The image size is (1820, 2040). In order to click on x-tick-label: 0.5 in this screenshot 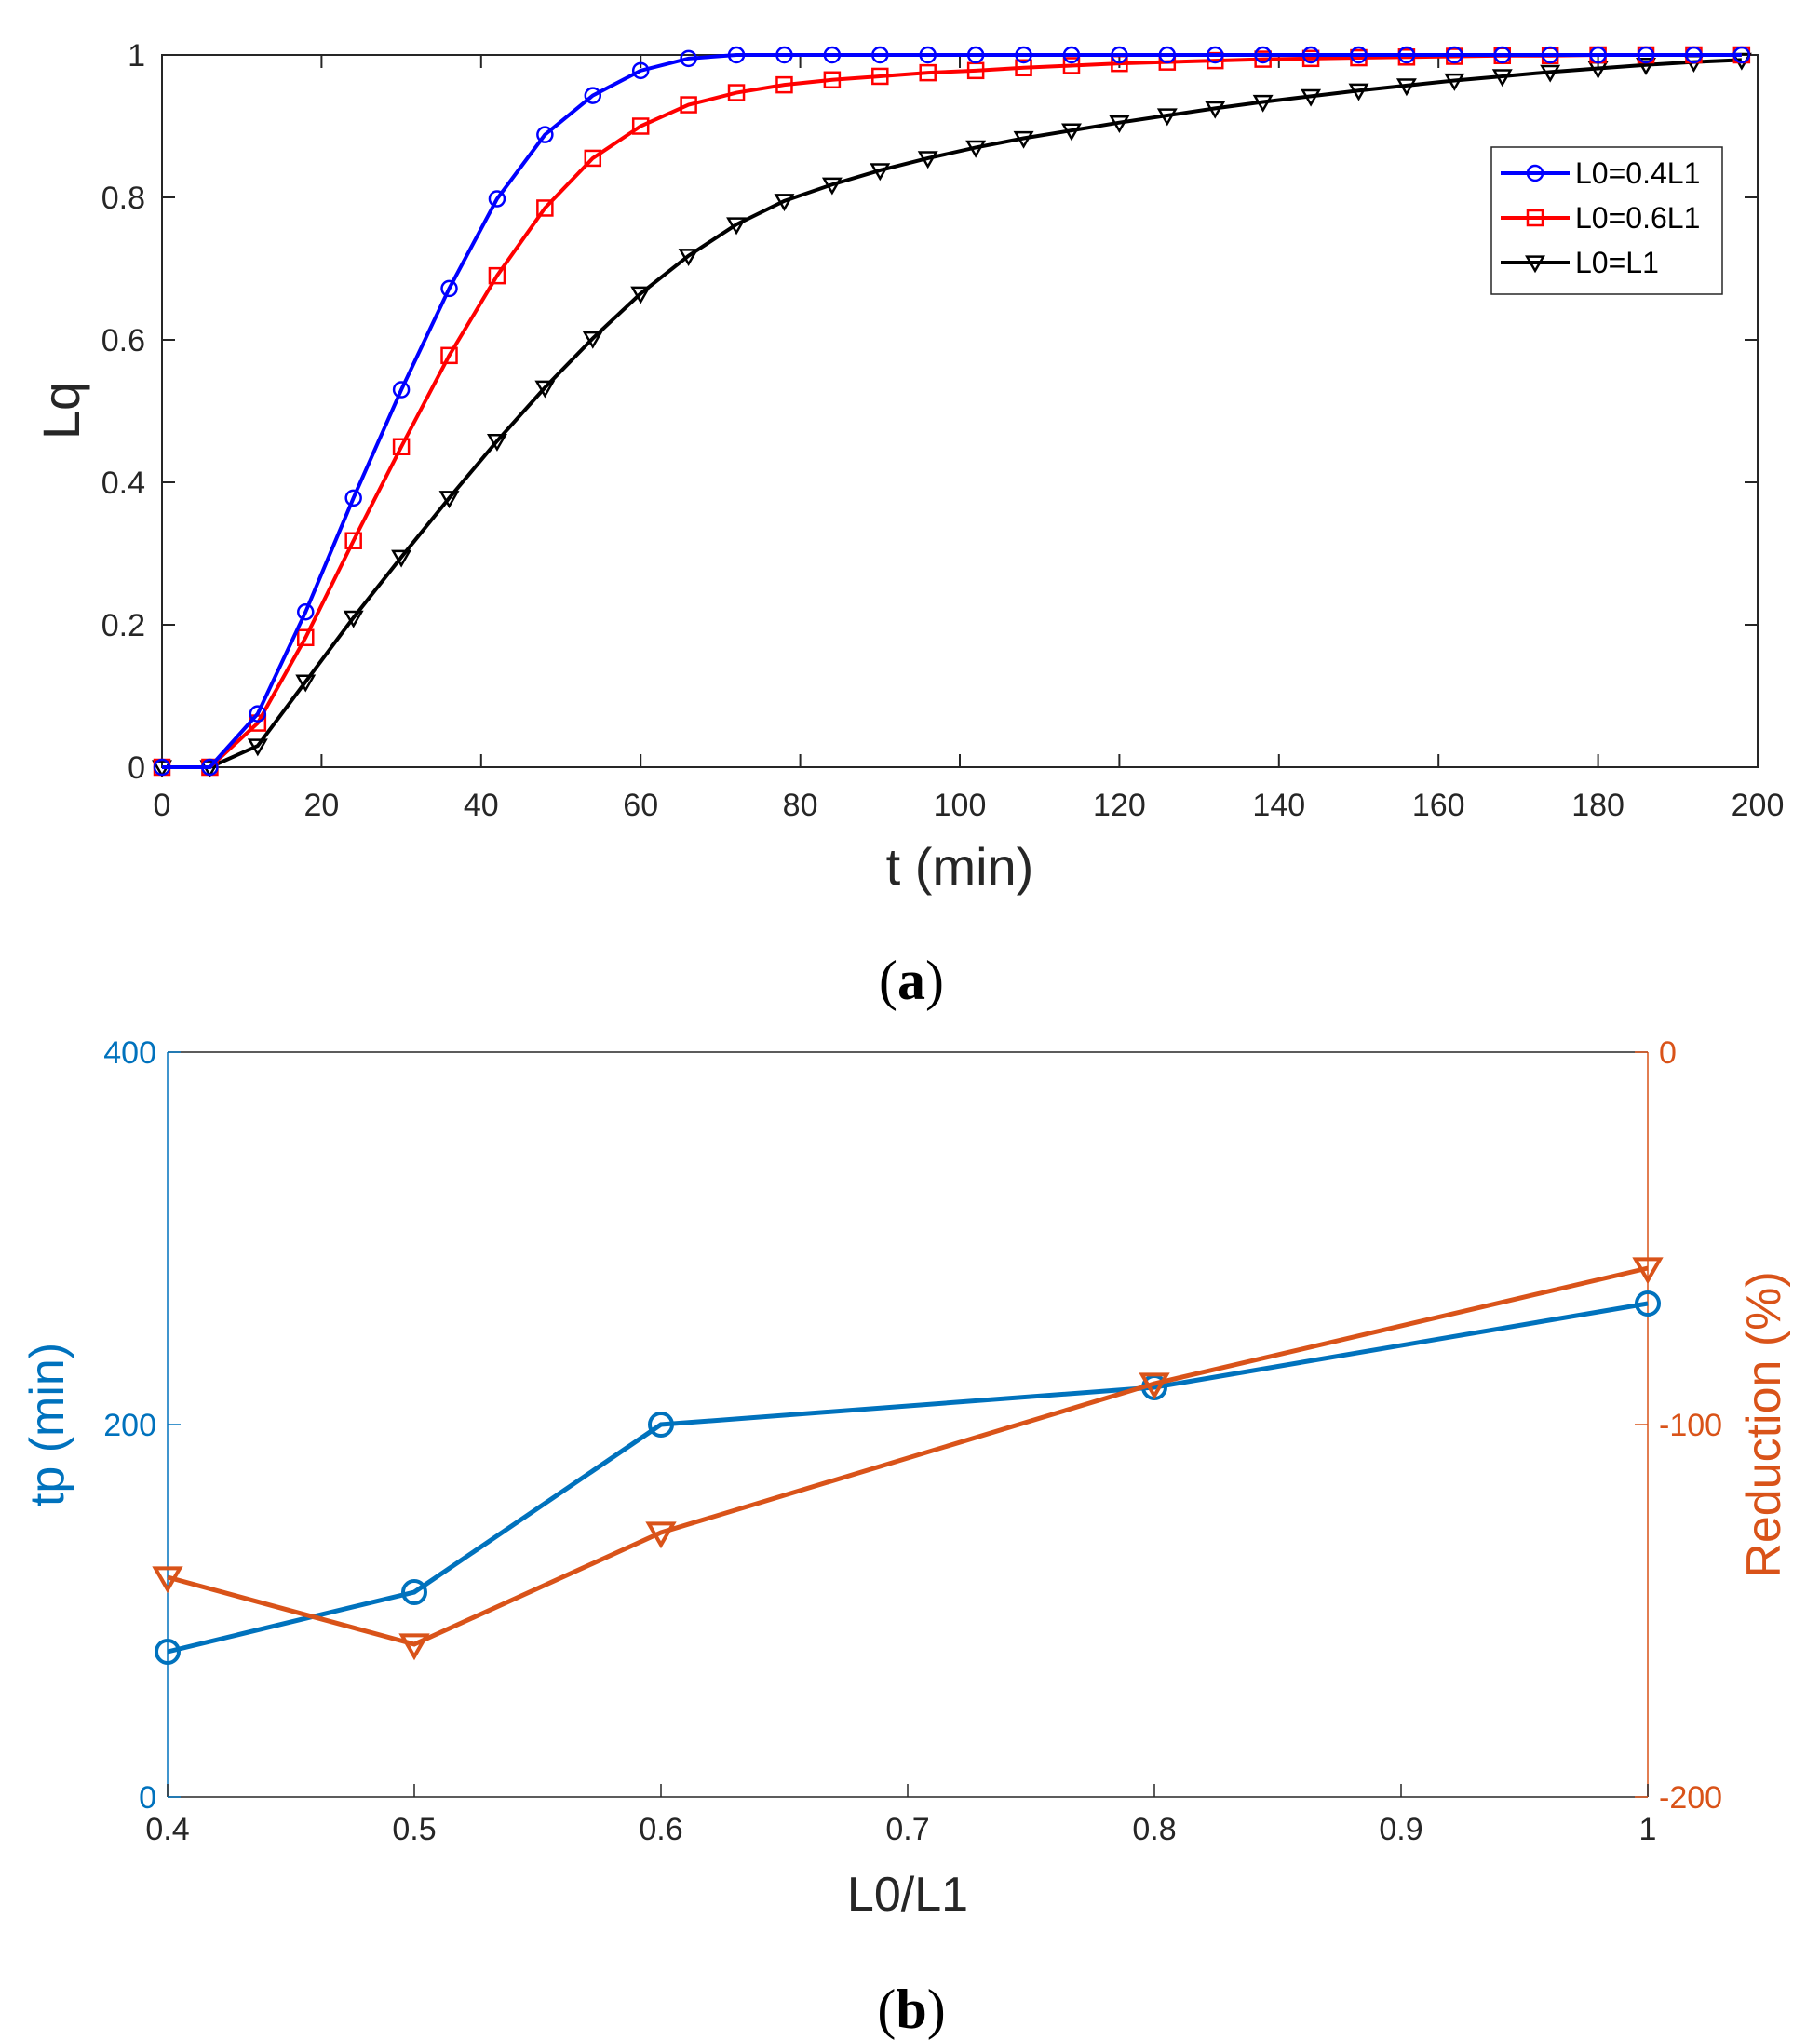, I will do `click(414, 1829)`.